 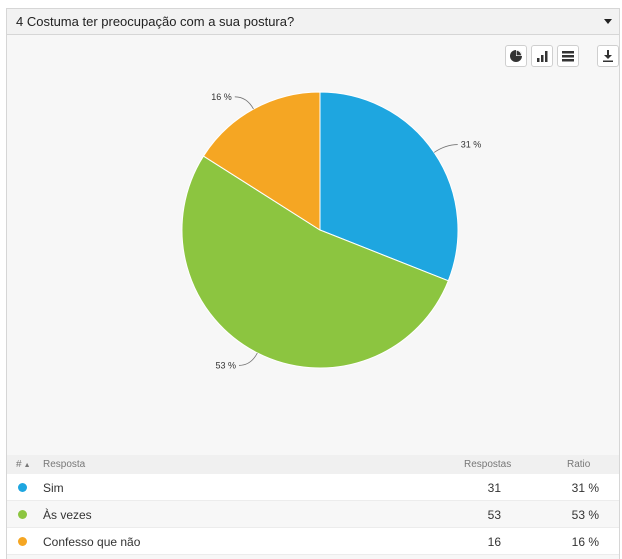 I want to click on table-view-button, so click(x=568, y=56).